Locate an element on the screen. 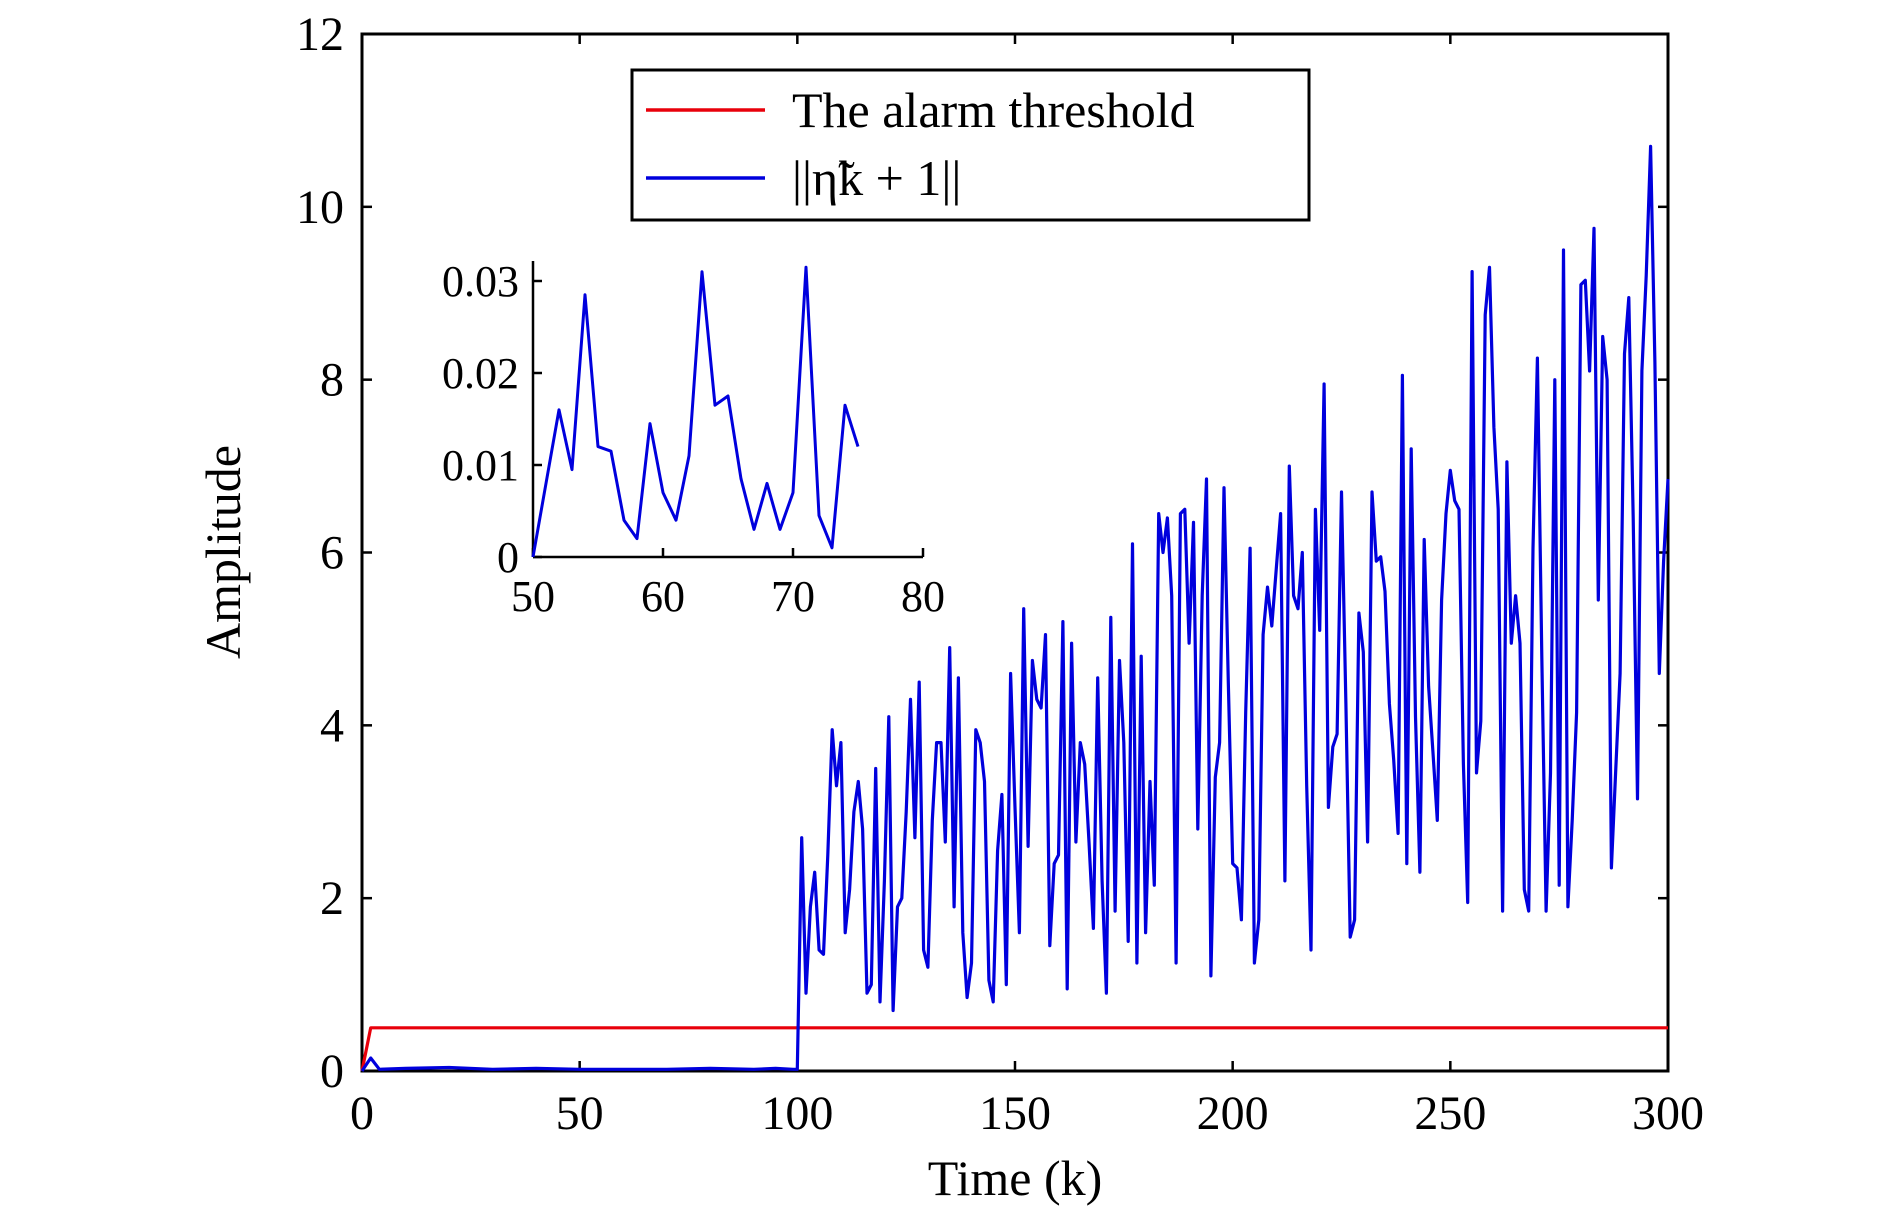  legend-box is located at coordinates (970, 145).